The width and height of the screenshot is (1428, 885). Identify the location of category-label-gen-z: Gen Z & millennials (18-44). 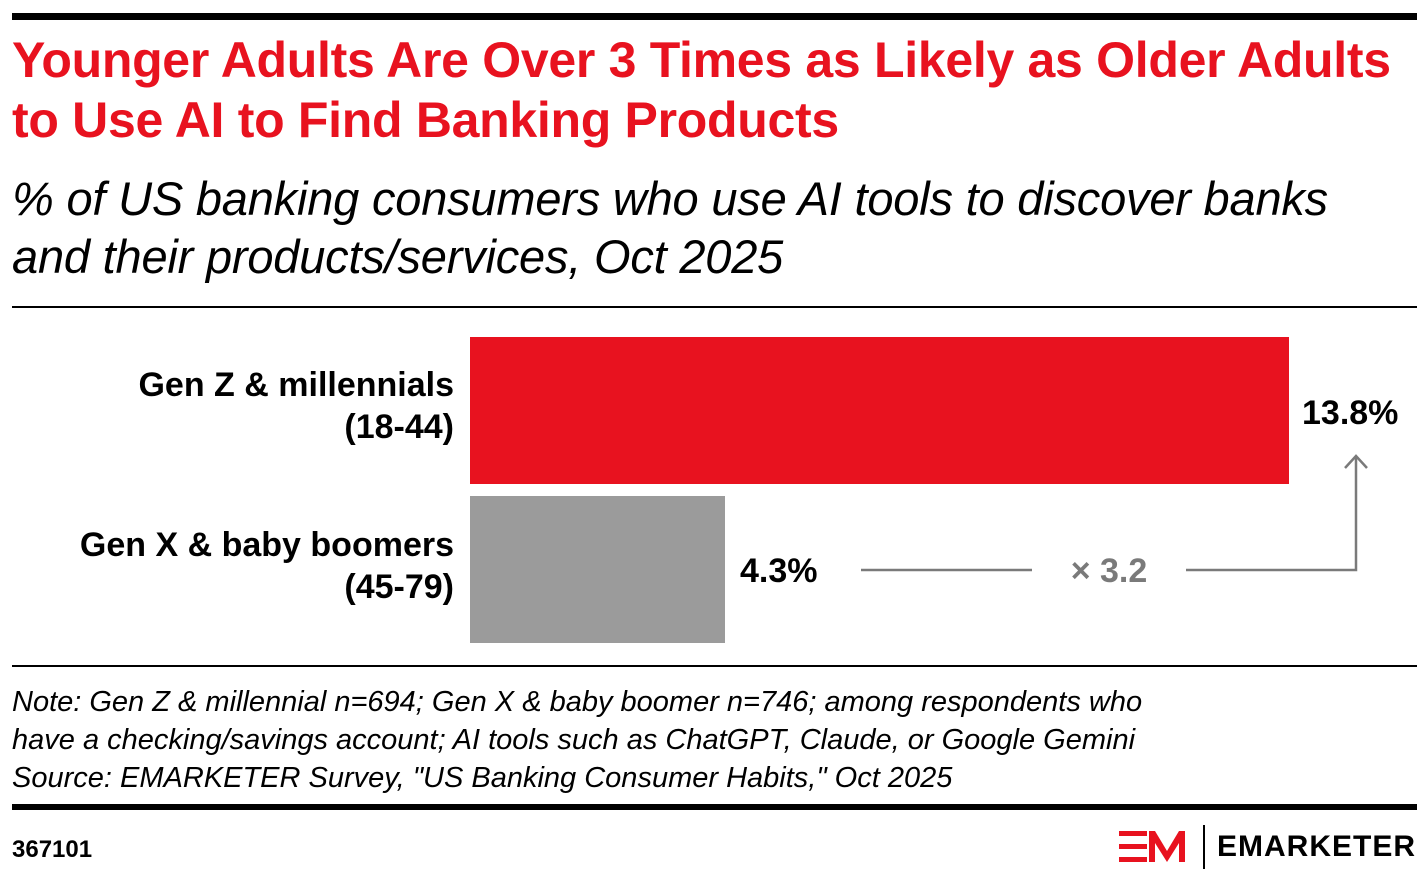
(296, 406).